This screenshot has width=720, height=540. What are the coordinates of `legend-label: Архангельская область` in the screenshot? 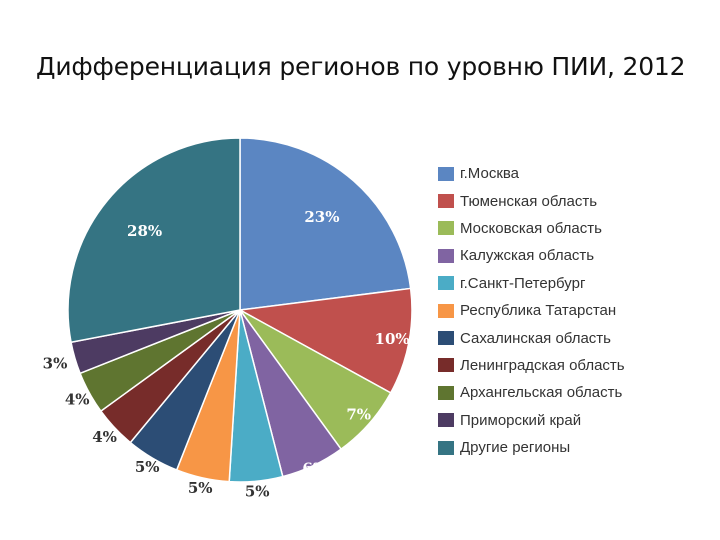 It's located at (541, 393).